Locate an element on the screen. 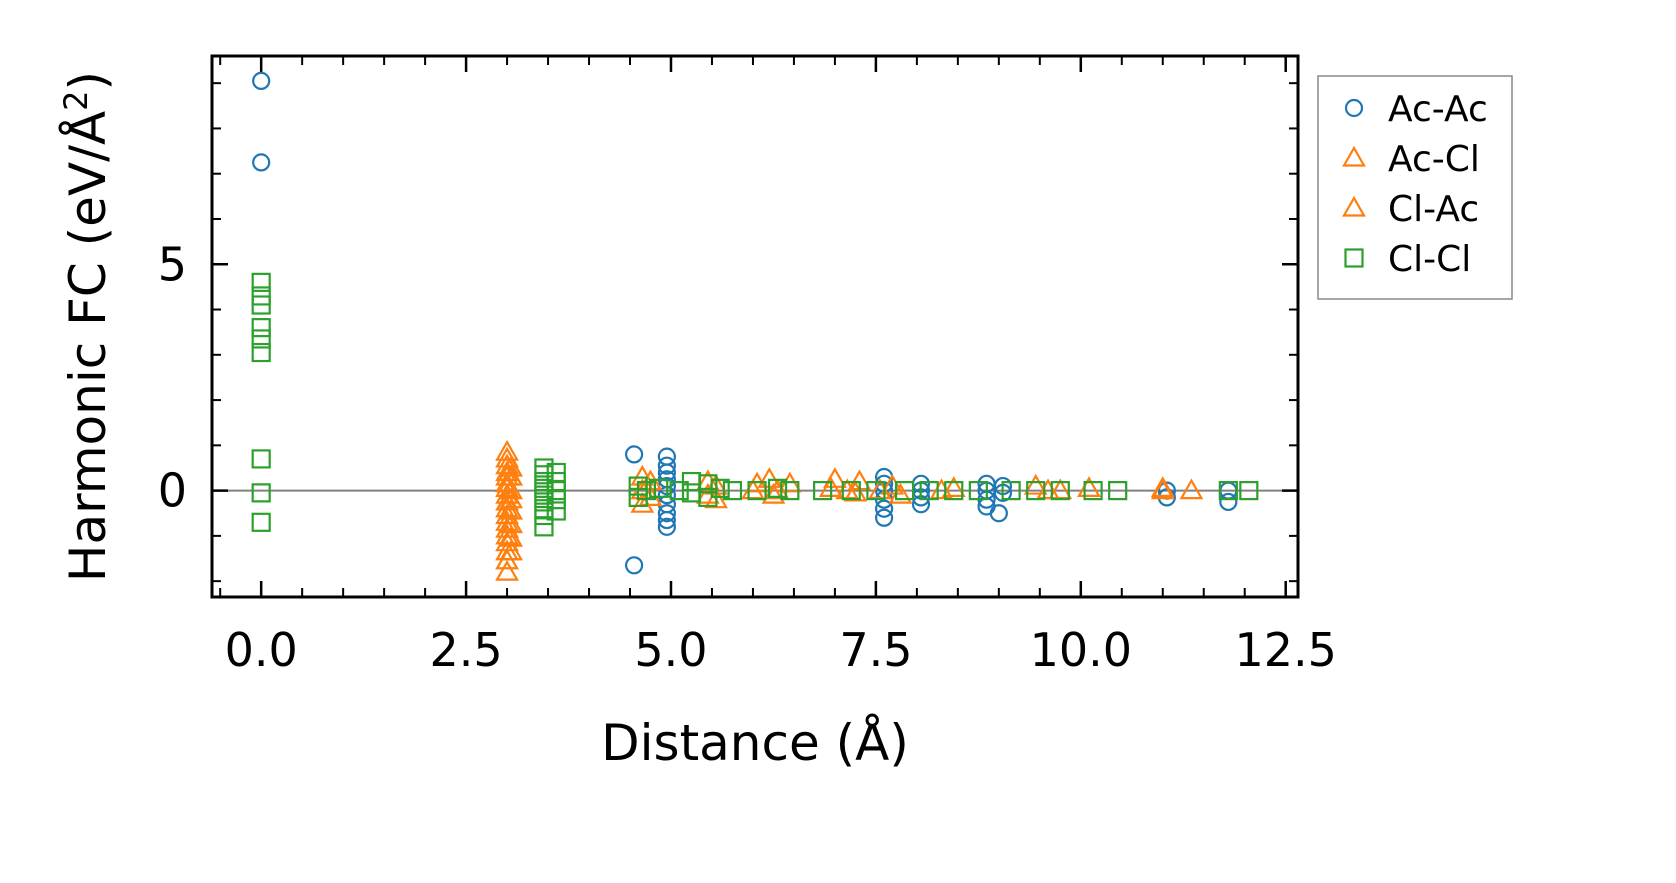 The image size is (1676, 883). y-tick-label: 0 is located at coordinates (172, 491).